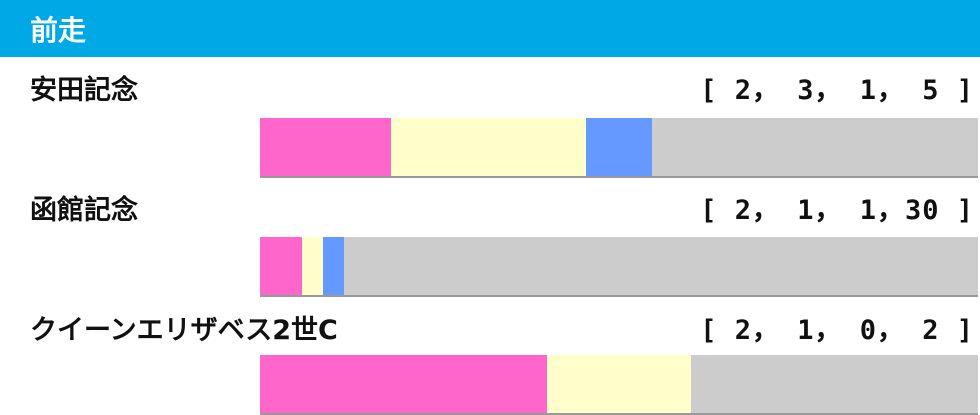 Image resolution: width=980 pixels, height=415 pixels. What do you see at coordinates (490, 28) in the screenshot?
I see `section-header: 前走` at bounding box center [490, 28].